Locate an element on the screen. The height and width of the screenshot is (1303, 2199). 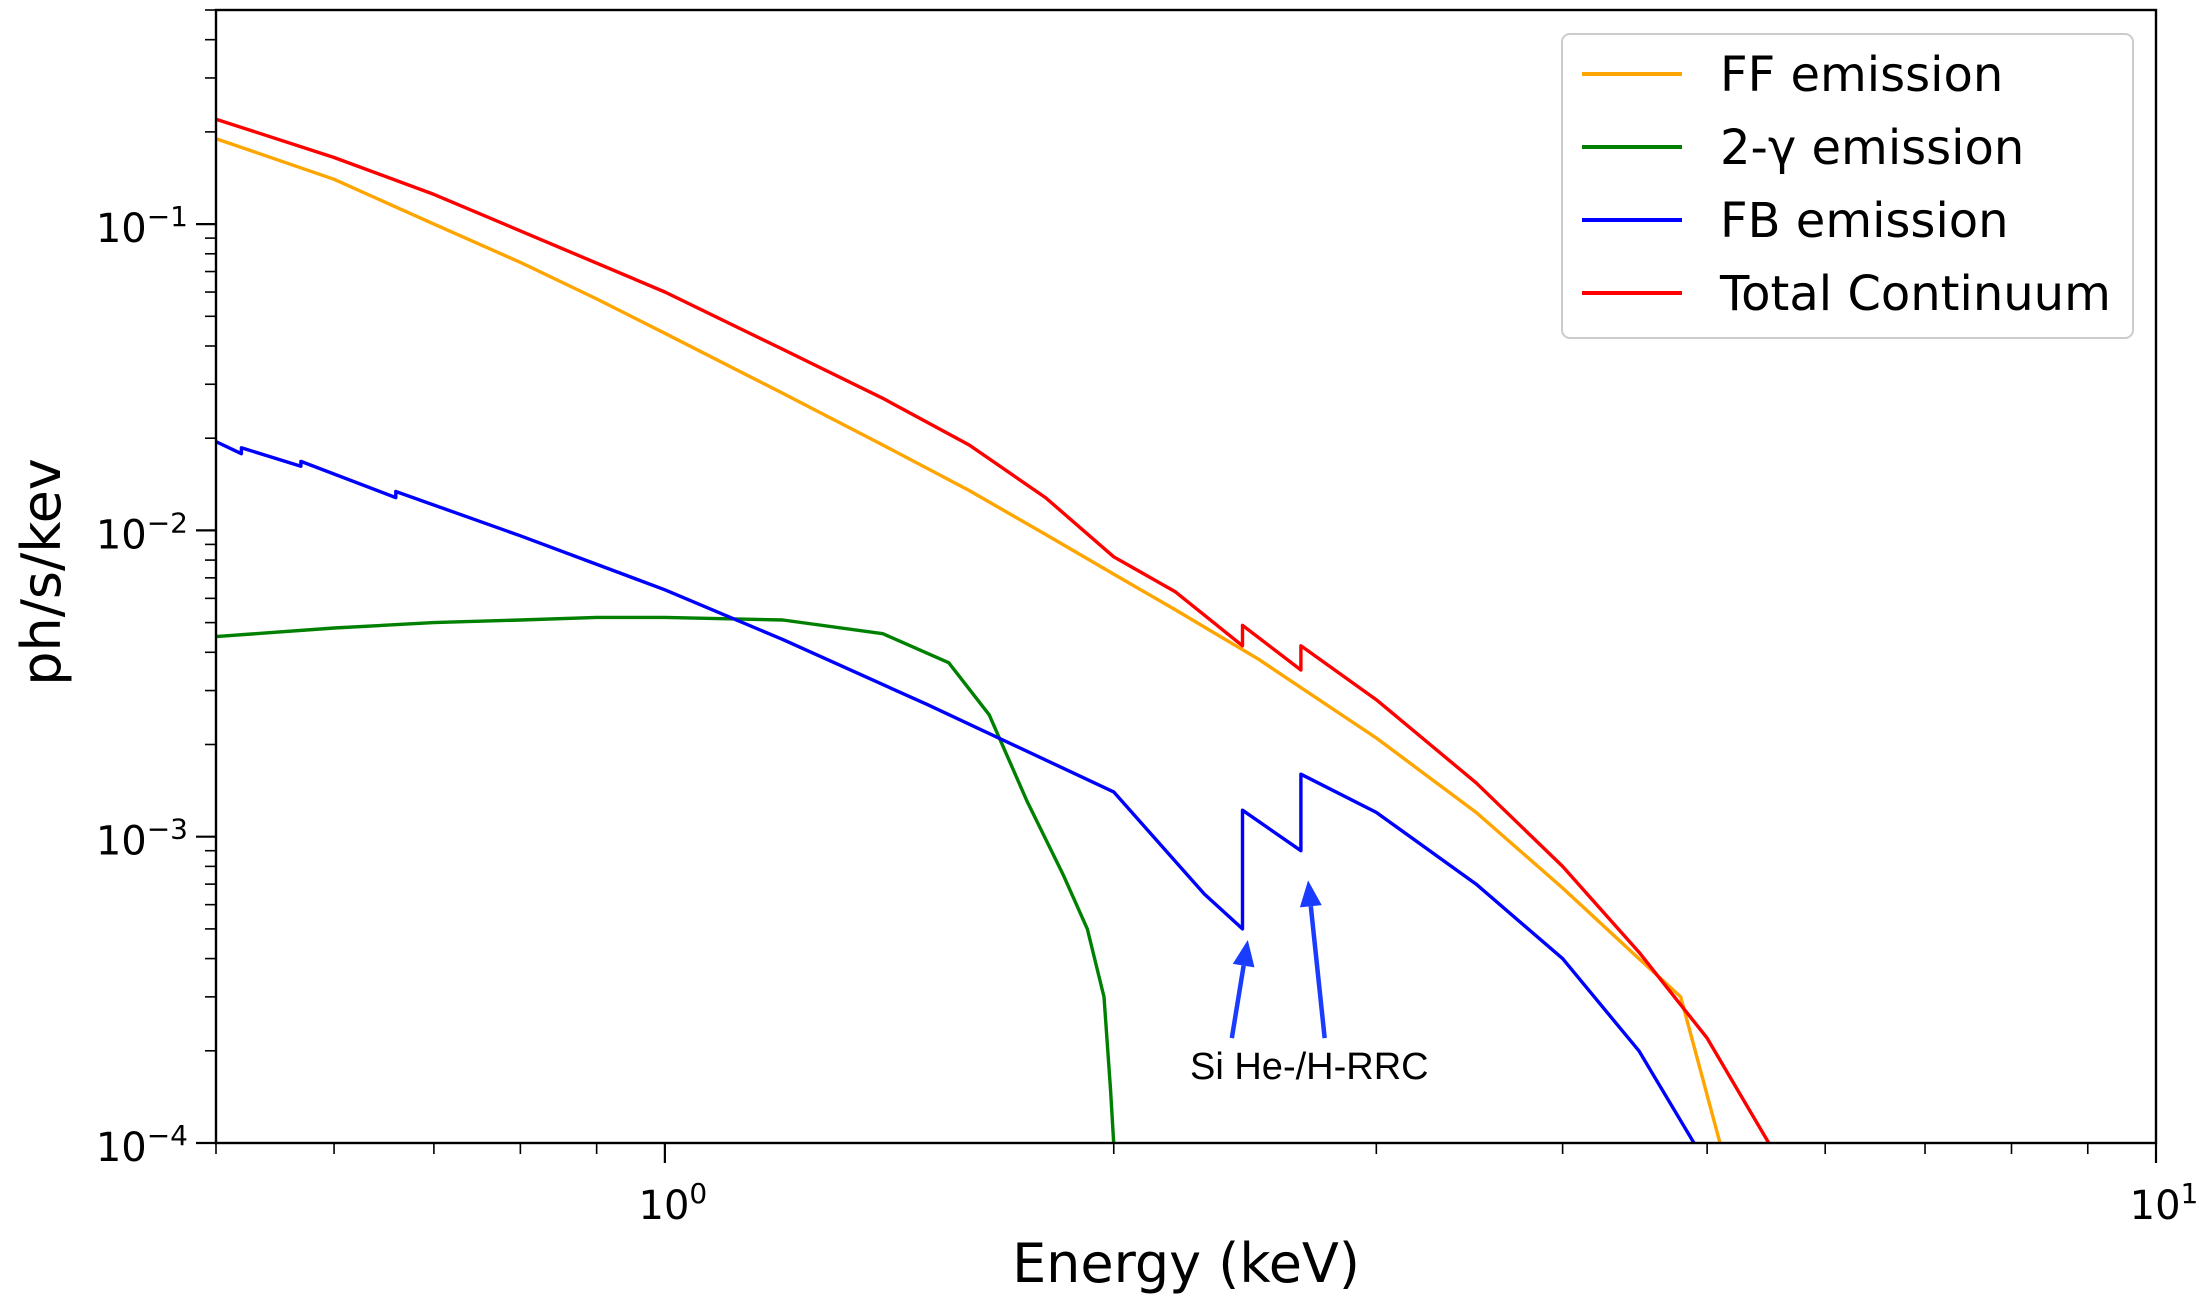
y-tick-labels: 10⁻⁴ 10⁻³ 10⁻² 10⁻¹ is located at coordinates (142, 685).